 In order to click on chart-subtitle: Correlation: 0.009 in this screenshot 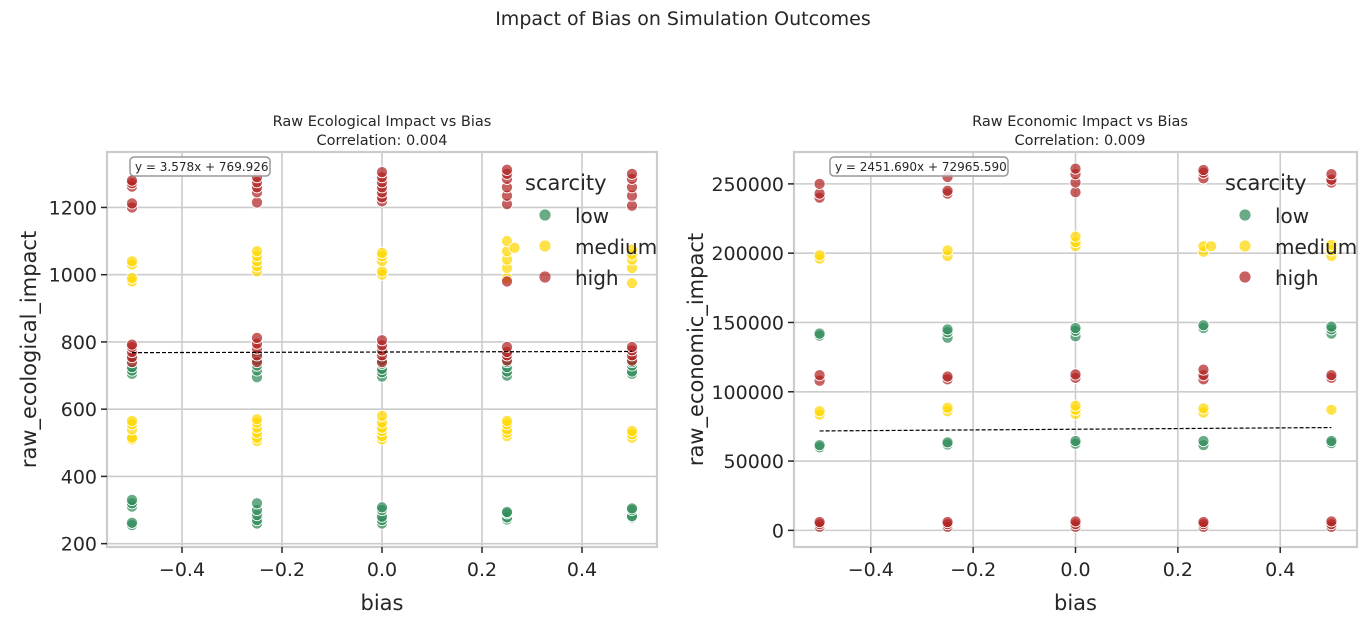, I will do `click(1080, 141)`.